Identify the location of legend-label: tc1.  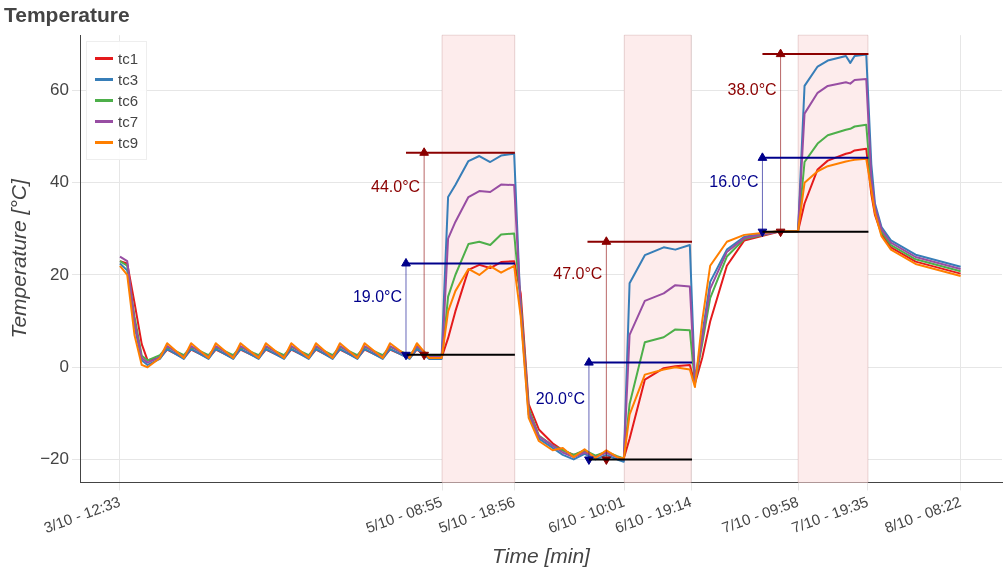
(128, 59).